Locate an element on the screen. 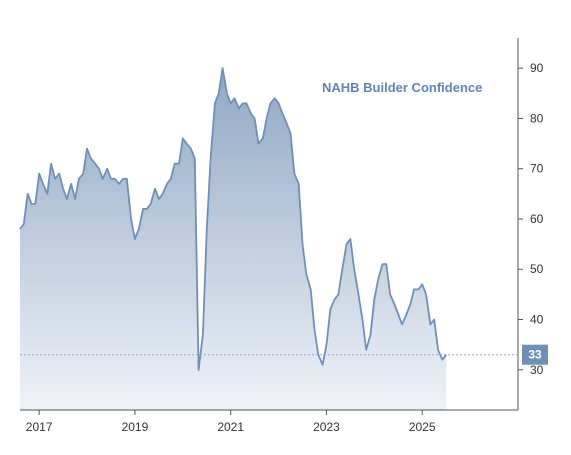  x-tick-label: 2021 is located at coordinates (230, 427).